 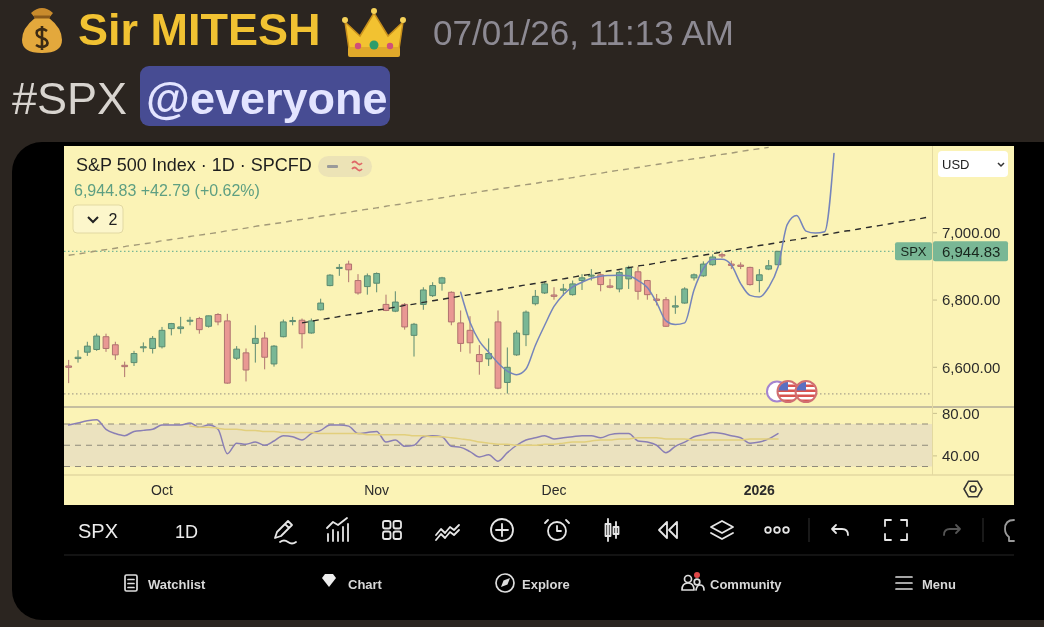 I want to click on text: SPX, so click(x=98, y=531).